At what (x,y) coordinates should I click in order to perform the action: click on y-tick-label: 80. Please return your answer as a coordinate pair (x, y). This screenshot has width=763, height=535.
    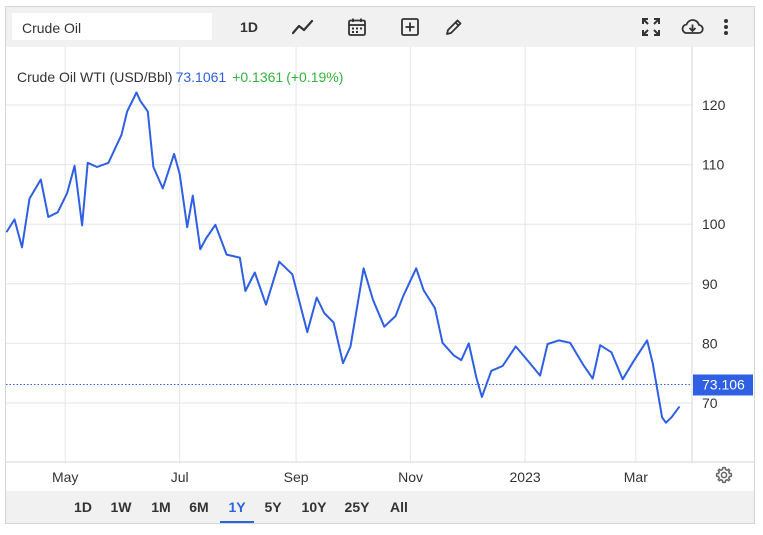
    Looking at the image, I should click on (710, 343).